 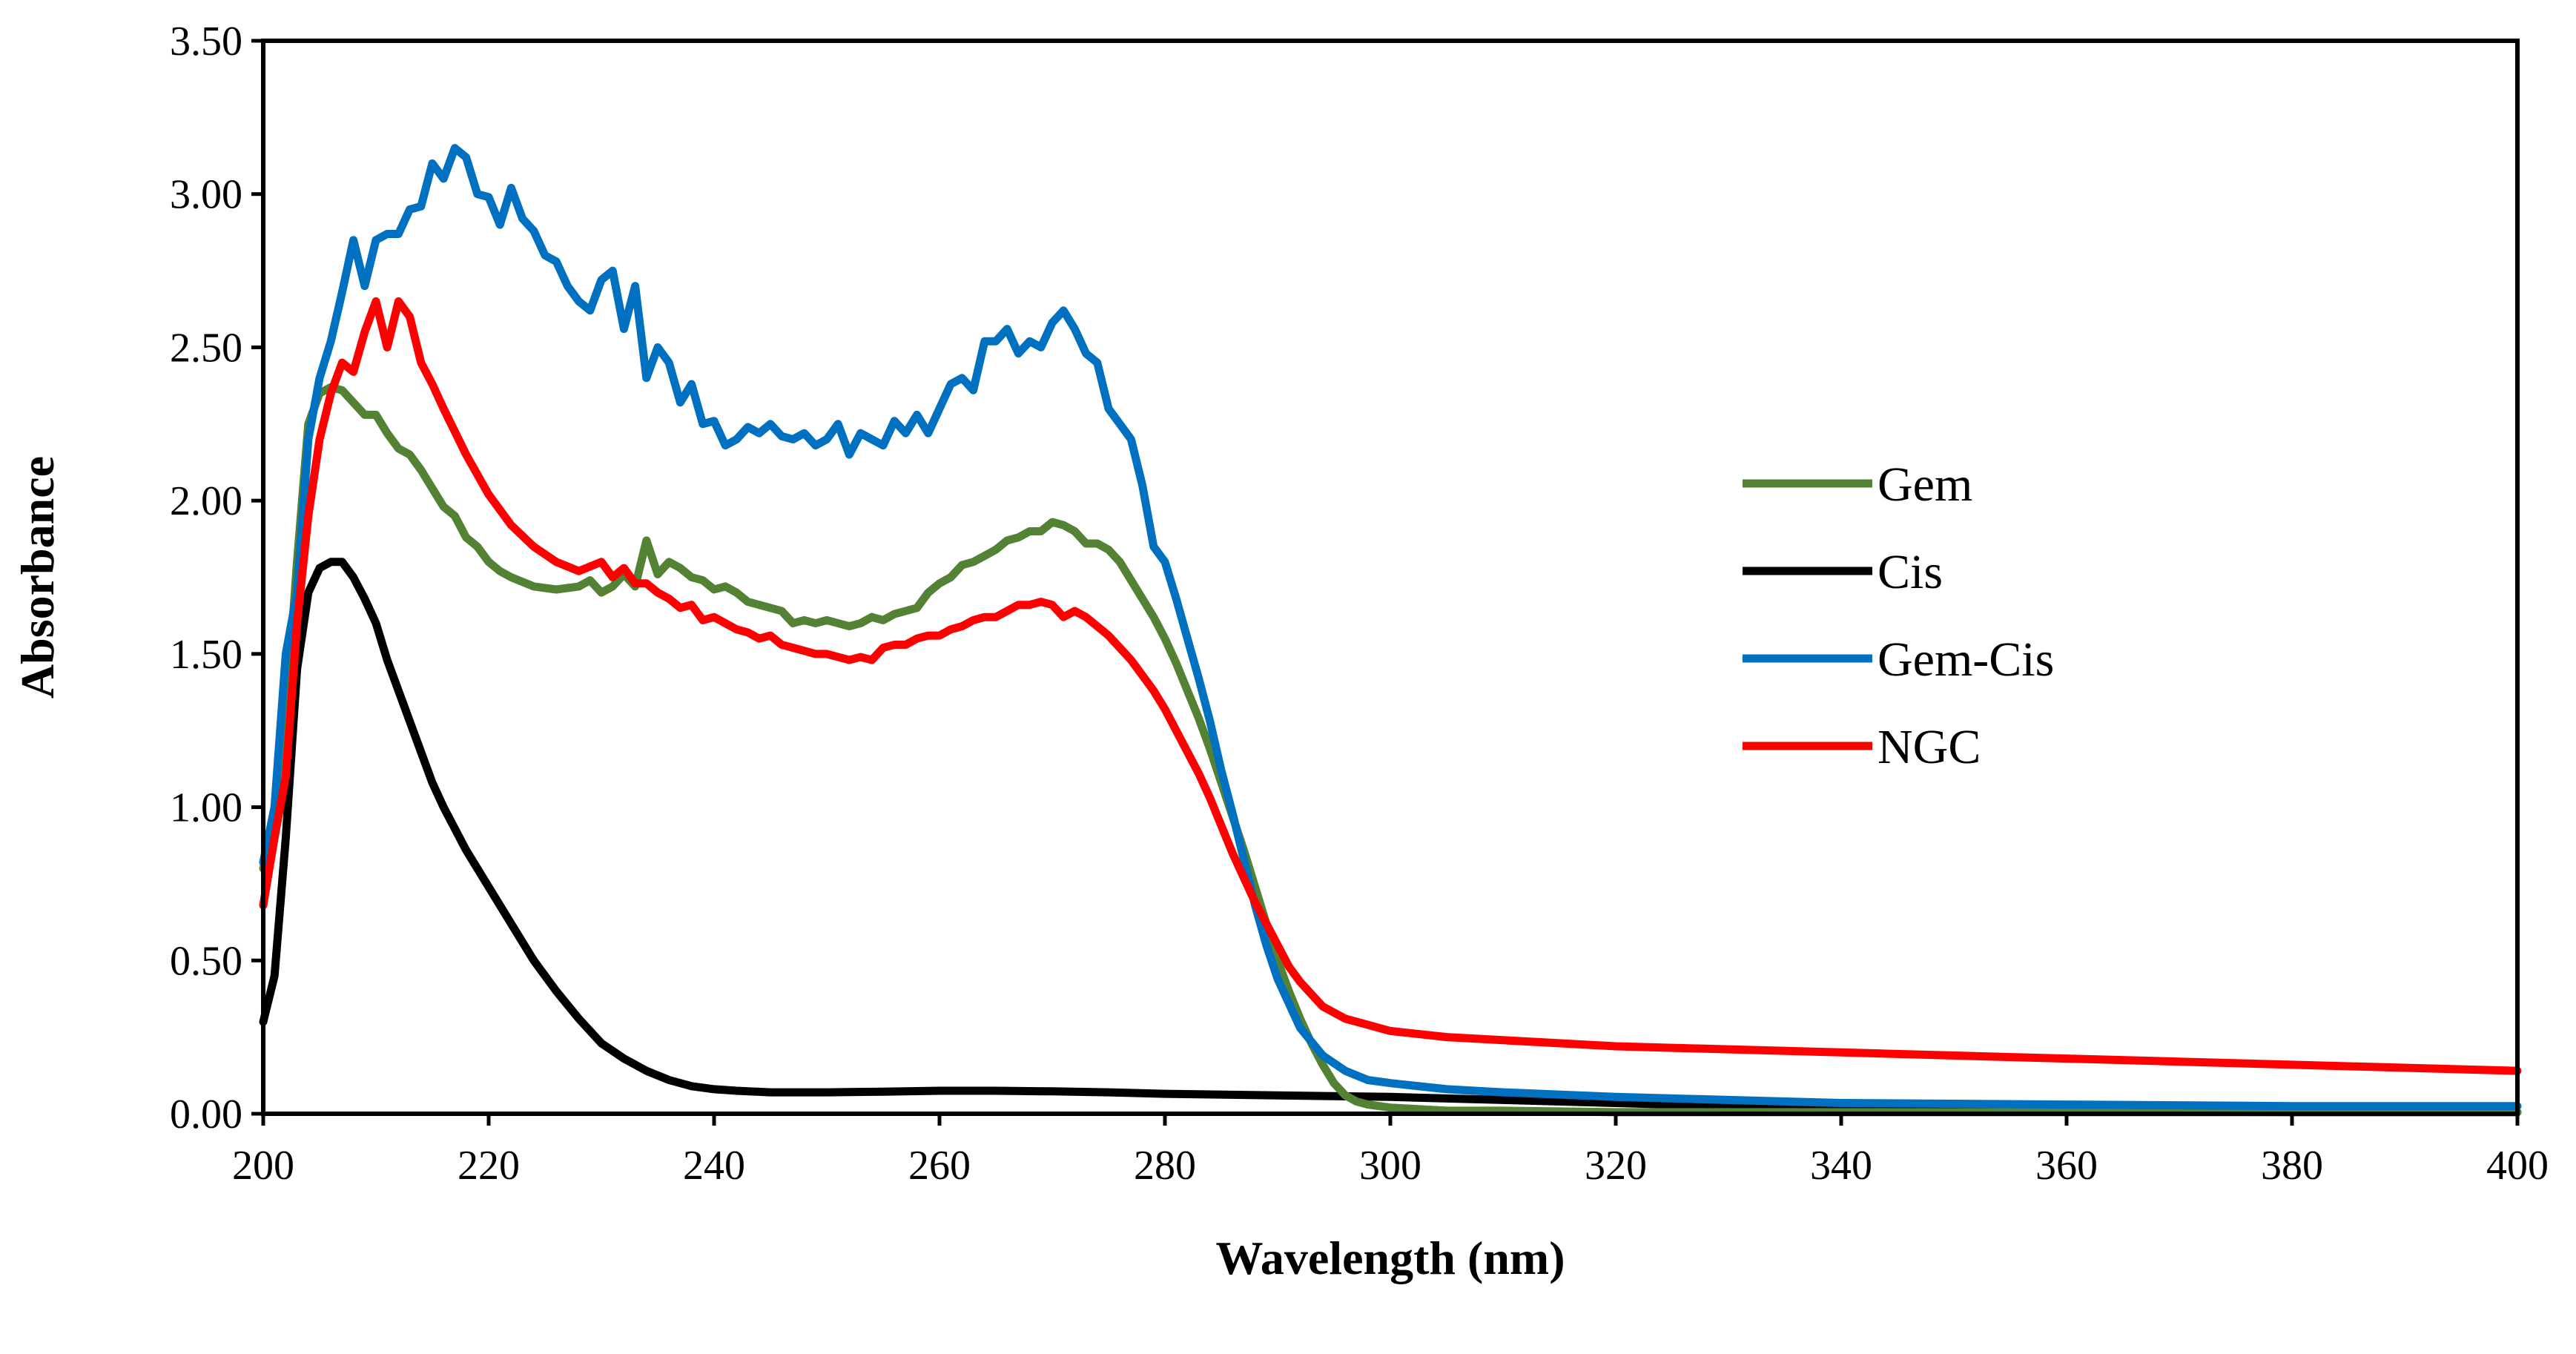 I want to click on legend-label-ngc: NGC, so click(x=1929, y=747).